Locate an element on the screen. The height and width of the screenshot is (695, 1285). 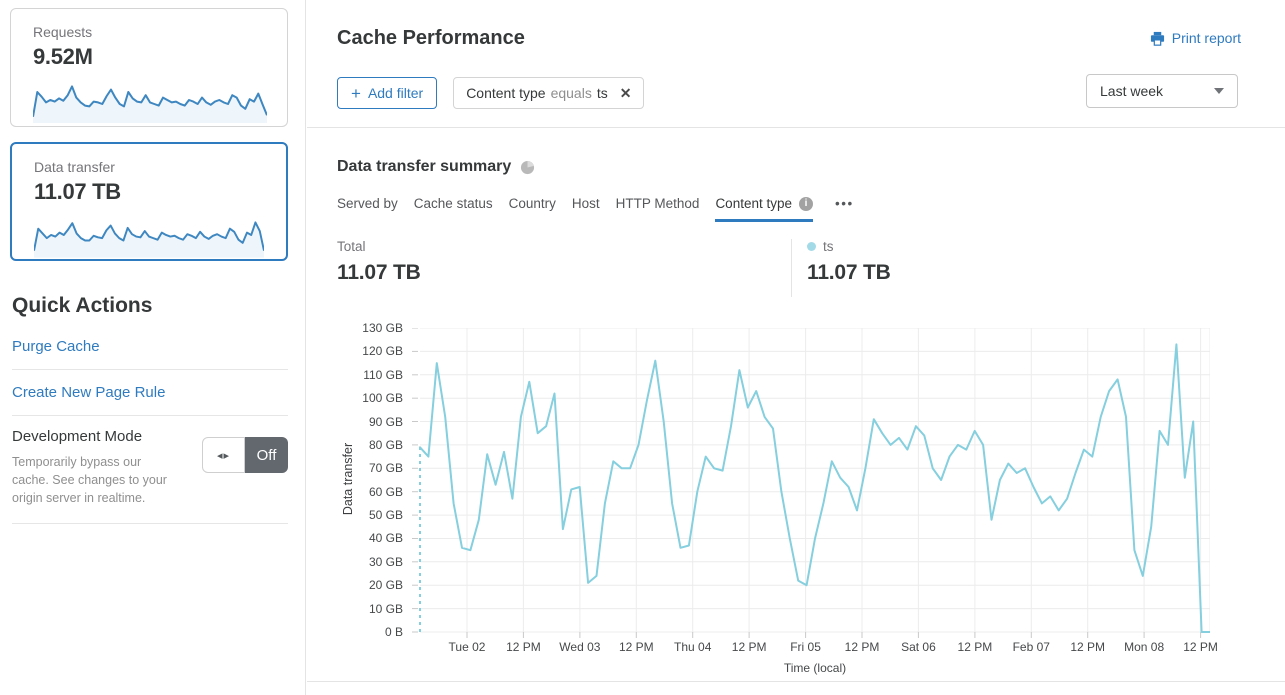
add-filter-label: Add filter is located at coordinates (395, 93).